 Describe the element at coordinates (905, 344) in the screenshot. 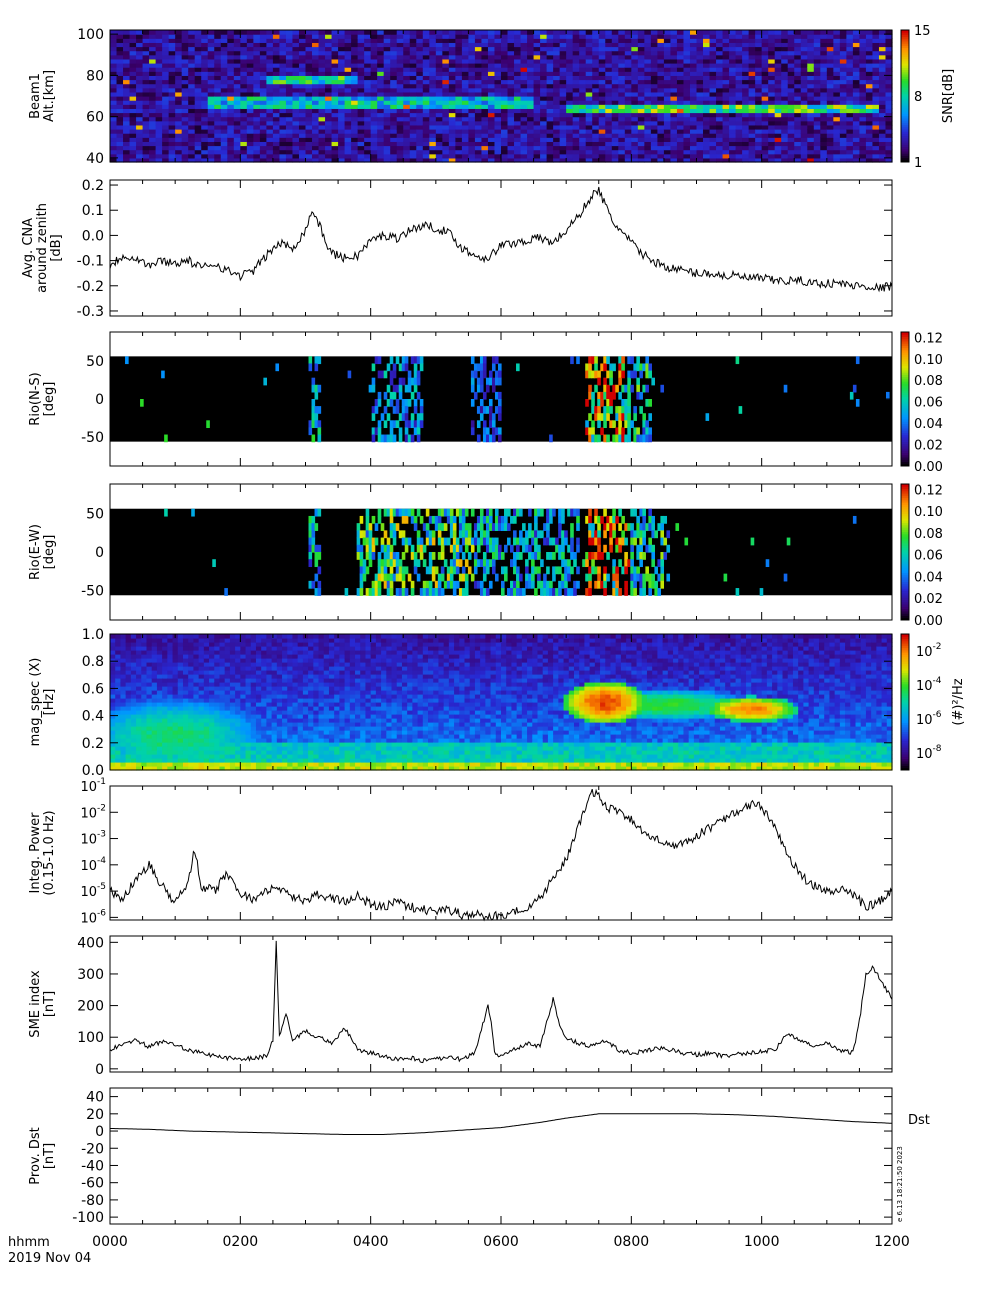

I see `rio_ns-colorbar-cell` at that location.